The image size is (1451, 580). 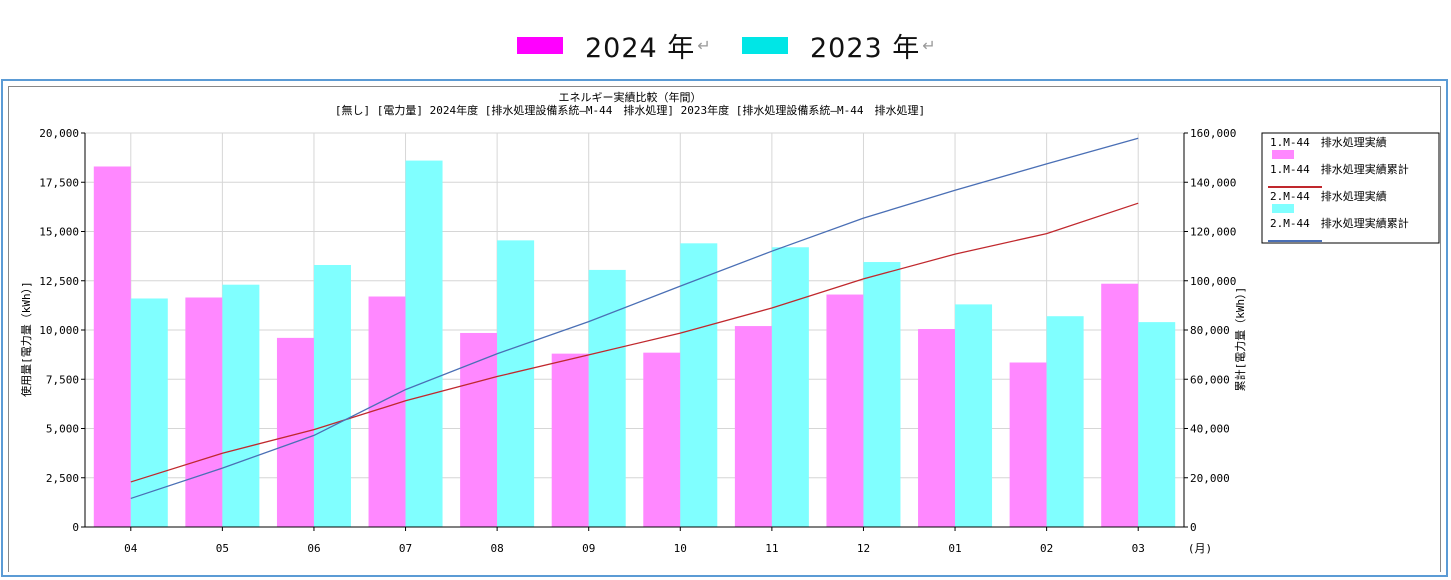 I want to click on x-axis-unit: (月), so click(x=1200, y=548).